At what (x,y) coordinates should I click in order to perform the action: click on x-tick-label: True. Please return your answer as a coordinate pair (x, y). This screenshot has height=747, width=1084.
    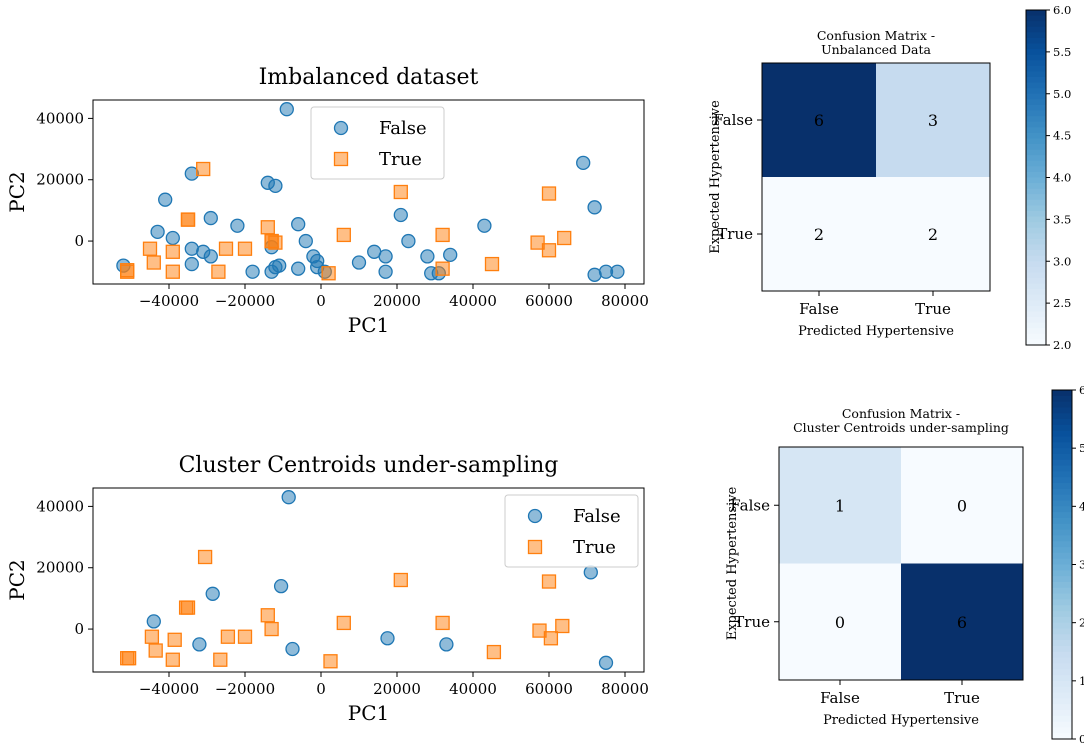
    Looking at the image, I should click on (933, 309).